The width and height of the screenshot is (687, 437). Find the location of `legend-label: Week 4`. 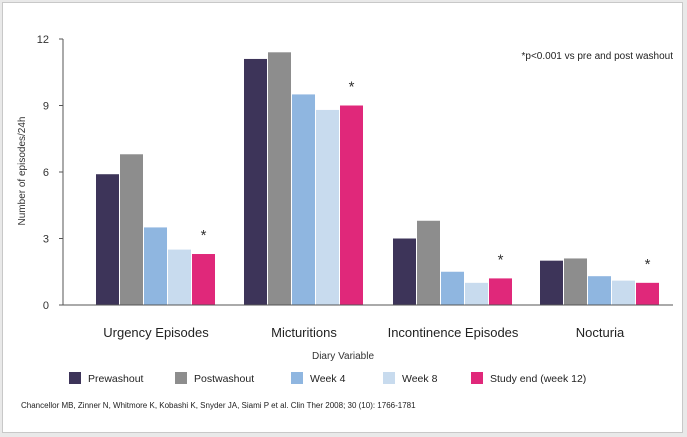

legend-label: Week 4 is located at coordinates (328, 379).